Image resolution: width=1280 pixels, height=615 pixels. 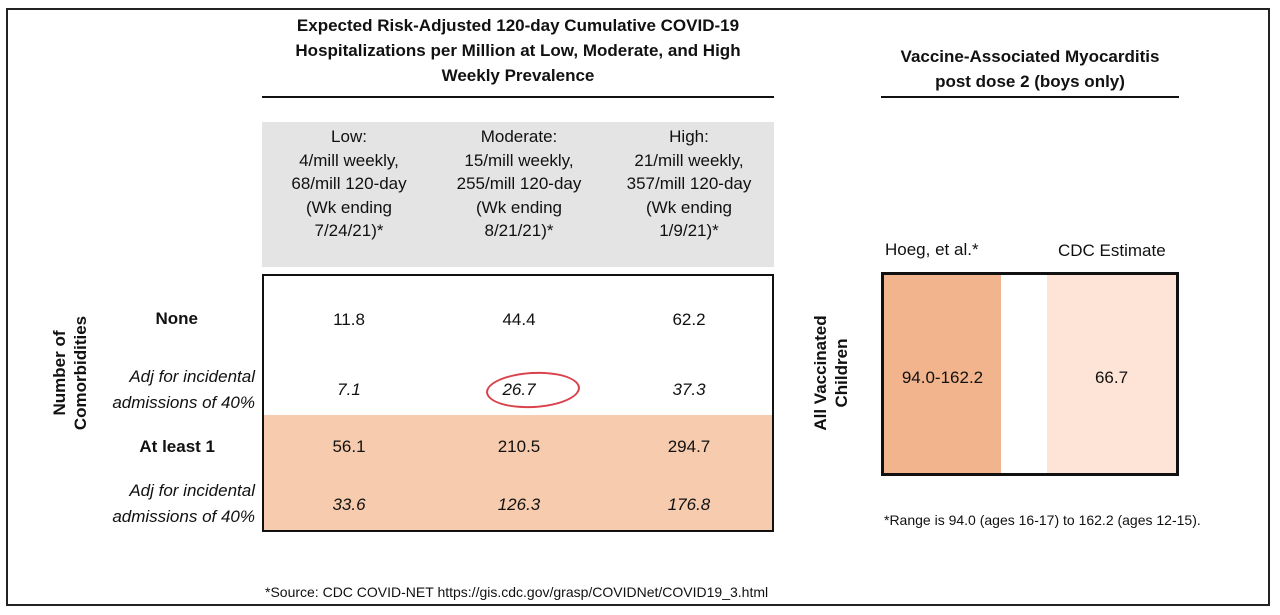 I want to click on axis-label-line: Number of, so click(x=59, y=373).